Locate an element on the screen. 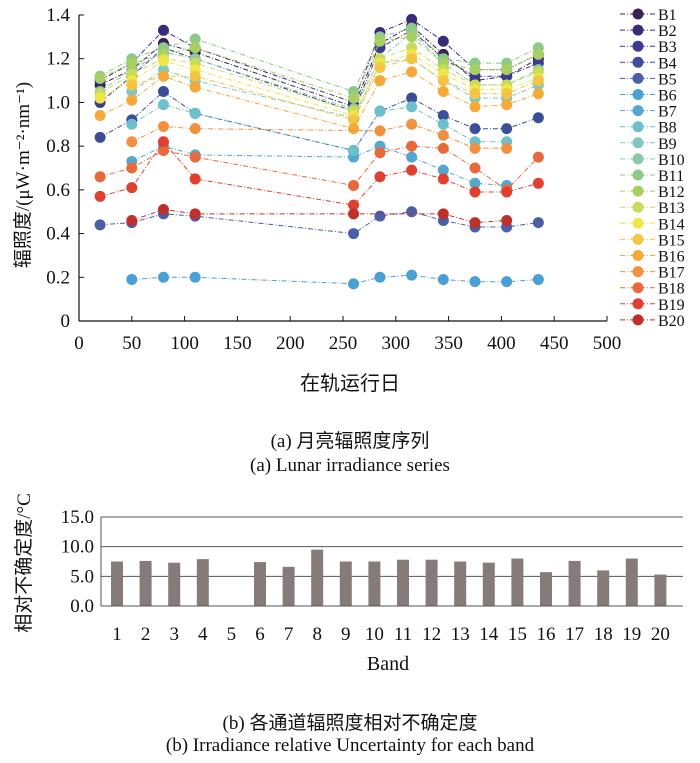 This screenshot has width=700, height=763. series-line-b17 is located at coordinates (319, 136).